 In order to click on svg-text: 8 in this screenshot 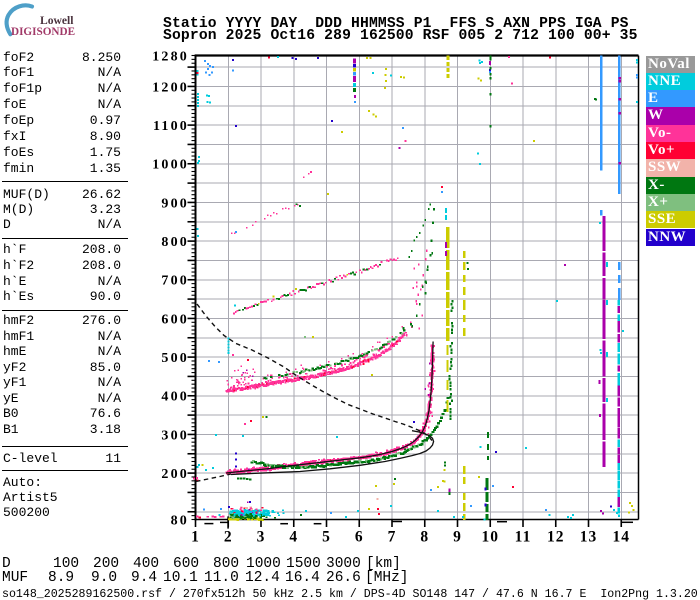, I will do `click(424, 537)`.